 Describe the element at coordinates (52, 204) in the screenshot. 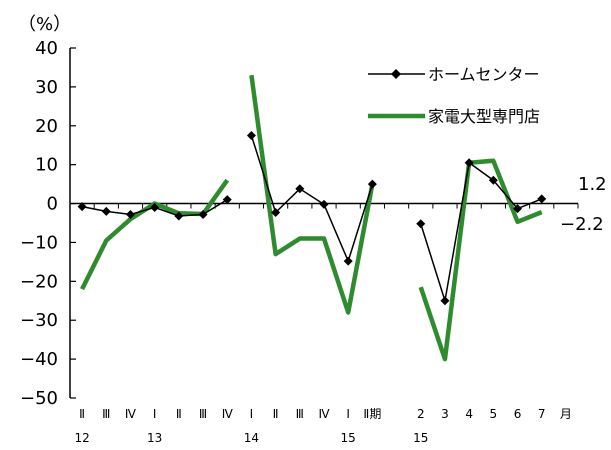

I see `y-tick-label: 0` at that location.